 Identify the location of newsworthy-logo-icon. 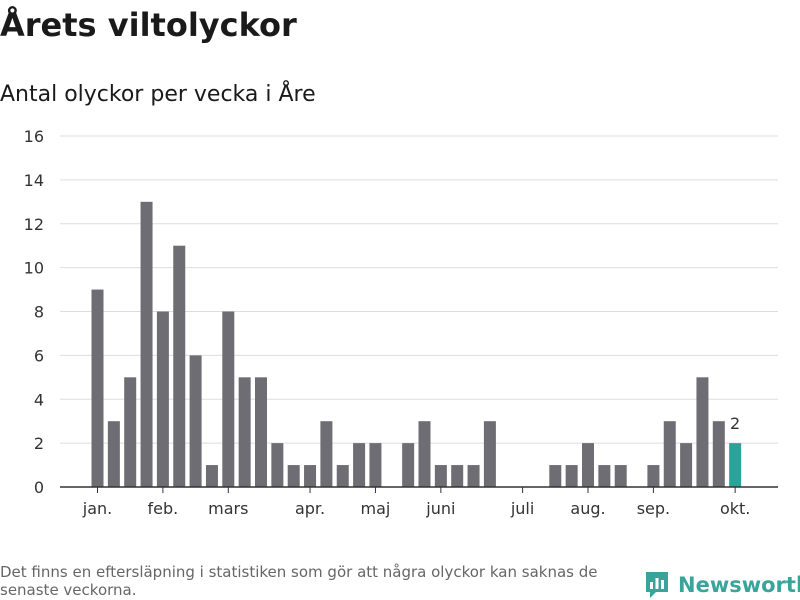
(657, 585).